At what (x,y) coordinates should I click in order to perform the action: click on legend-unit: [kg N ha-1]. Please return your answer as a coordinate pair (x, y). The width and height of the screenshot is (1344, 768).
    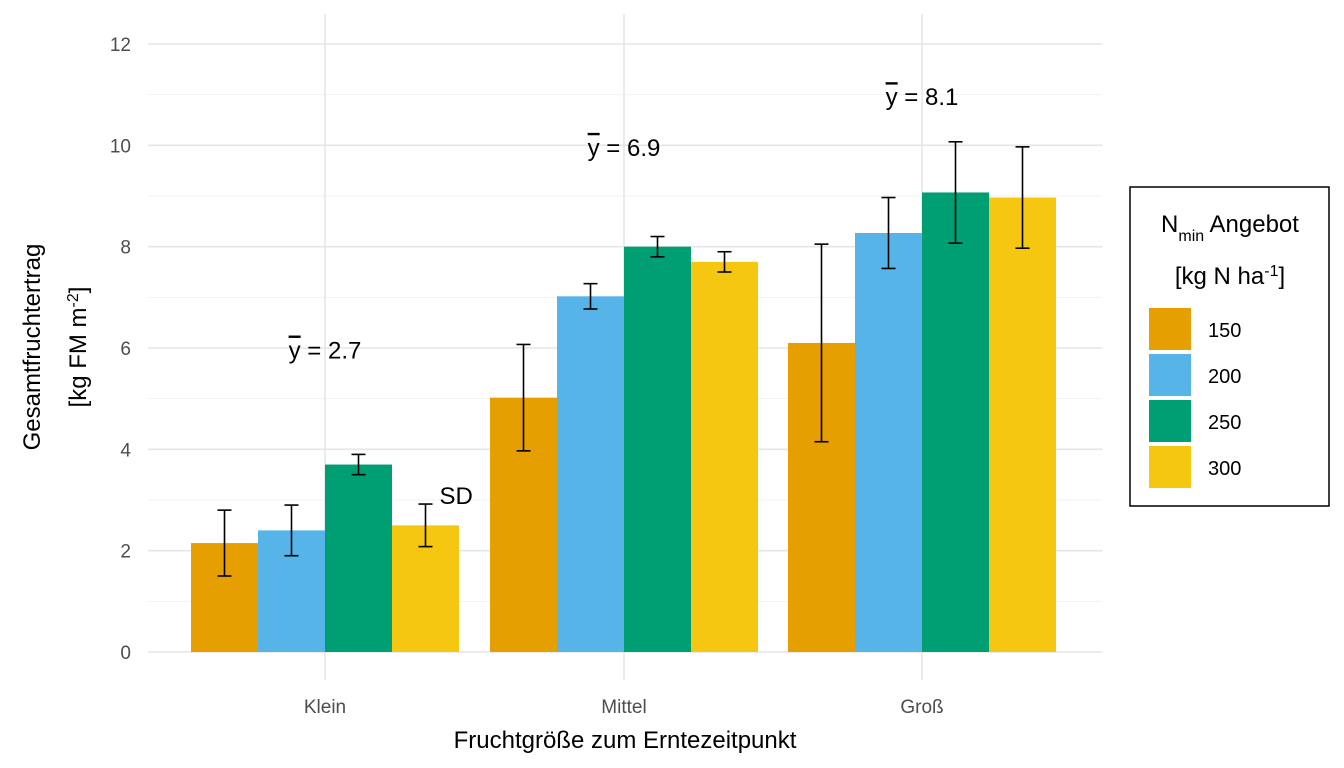
    Looking at the image, I should click on (1230, 277).